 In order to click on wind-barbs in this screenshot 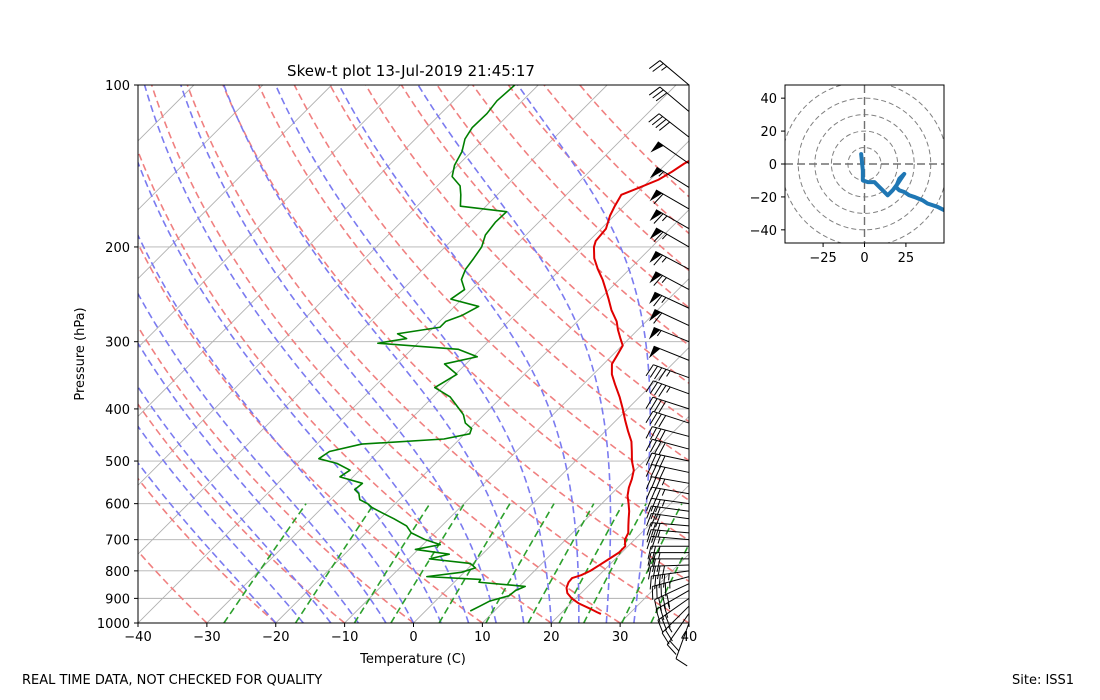, I will do `click(667, 363)`.